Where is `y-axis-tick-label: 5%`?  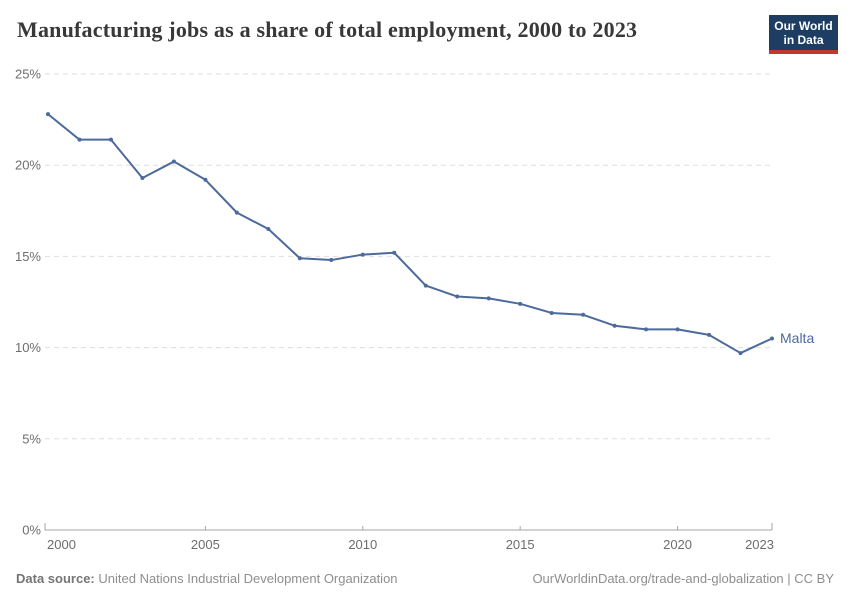 y-axis-tick-label: 5% is located at coordinates (31, 438).